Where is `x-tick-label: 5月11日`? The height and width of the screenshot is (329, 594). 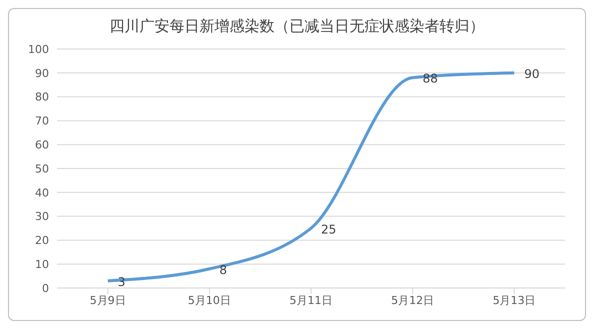 x-tick-label: 5月11日 is located at coordinates (311, 300).